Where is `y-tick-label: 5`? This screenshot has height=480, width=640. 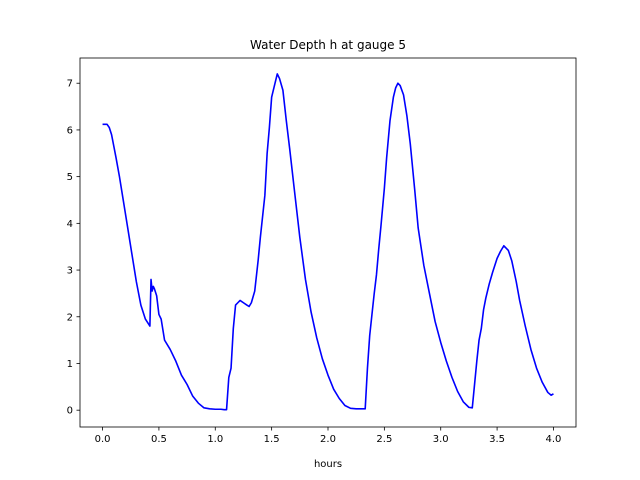
y-tick-label: 5 is located at coordinates (70, 177).